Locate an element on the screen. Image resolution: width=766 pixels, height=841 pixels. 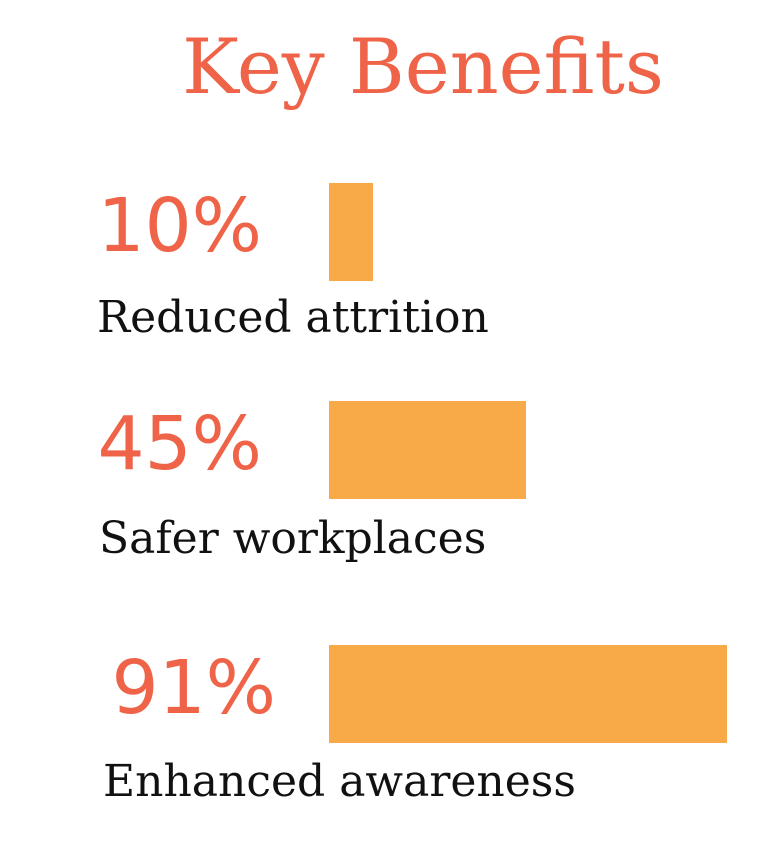
value-label: 45% is located at coordinates (179, 444).